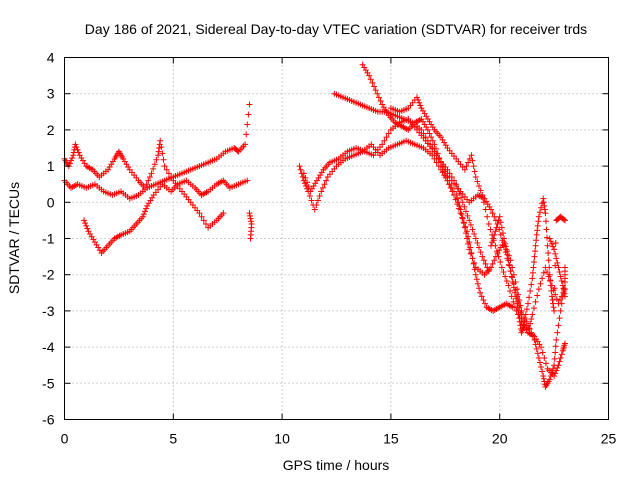 Image resolution: width=640 pixels, height=480 pixels. Describe the element at coordinates (51, 130) in the screenshot. I see `y-tick-label: 2` at that location.